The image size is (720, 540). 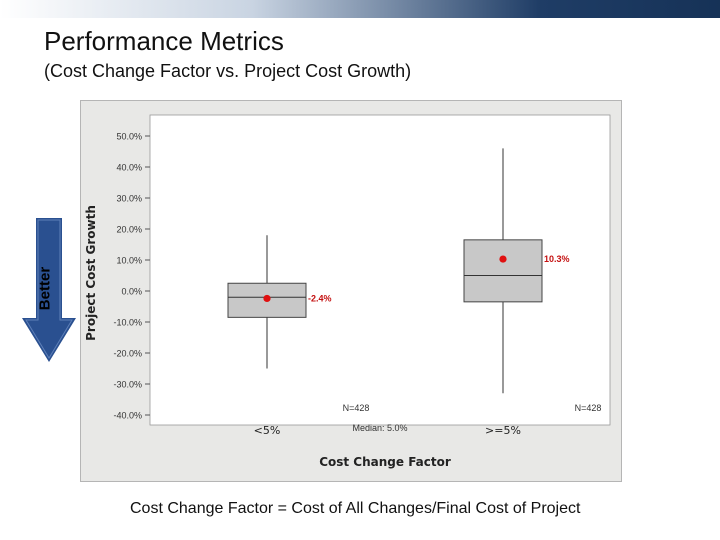 I want to click on y-tick-label: 20.0%, so click(x=129, y=230).